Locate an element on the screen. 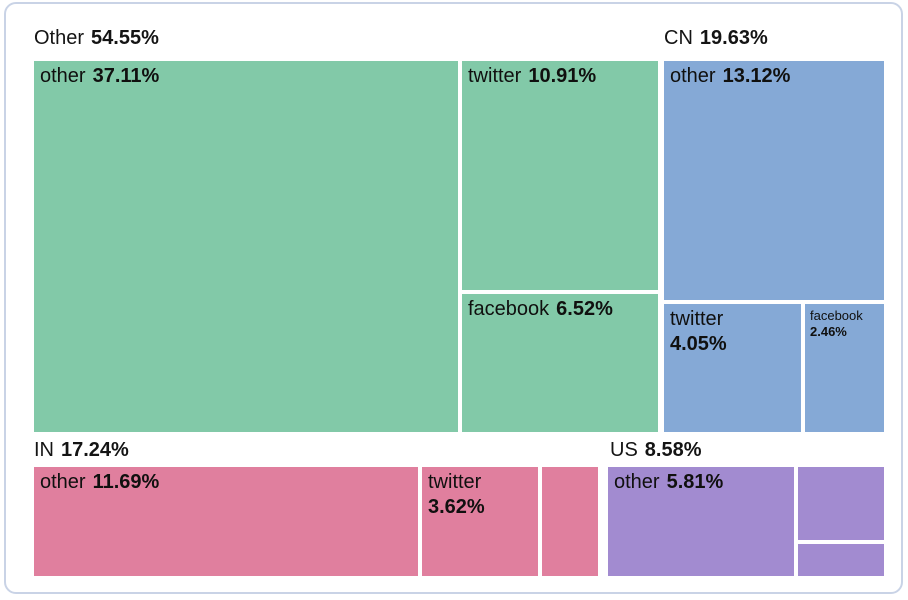  cell-value: 11.69% is located at coordinates (126, 482).